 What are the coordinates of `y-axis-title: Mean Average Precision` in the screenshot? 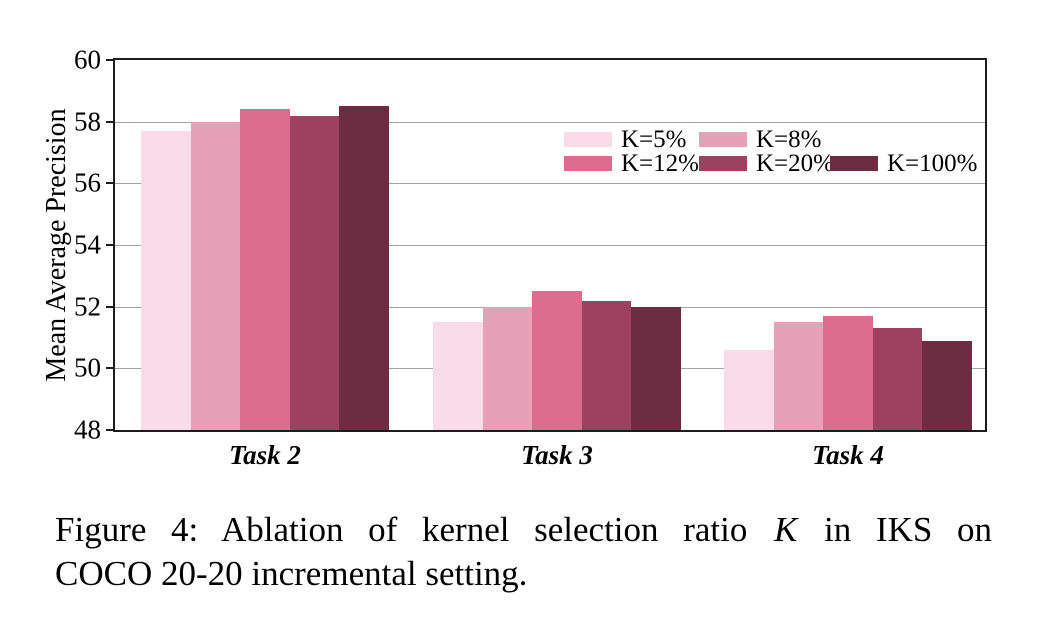 It's located at (56, 245).